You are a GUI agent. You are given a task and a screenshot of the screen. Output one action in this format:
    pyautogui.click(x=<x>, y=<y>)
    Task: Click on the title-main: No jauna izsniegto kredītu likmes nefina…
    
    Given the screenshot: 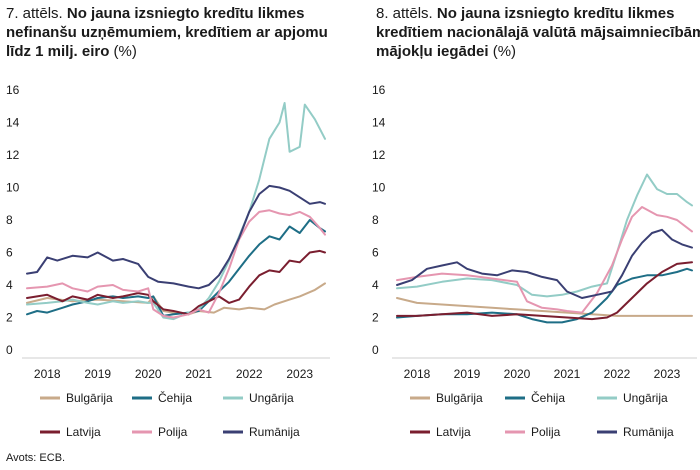 What is the action you would take?
    pyautogui.click(x=167, y=32)
    